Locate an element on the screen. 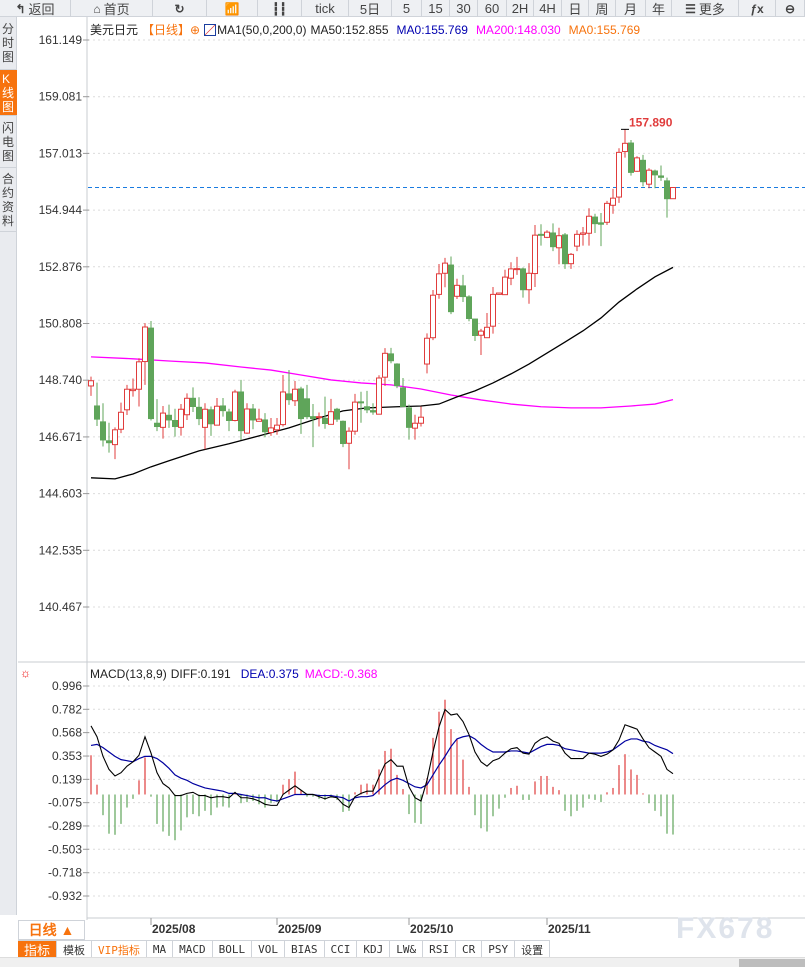 The width and height of the screenshot is (805, 967). macd-tick-label: -0.718 is located at coordinates (65, 873).